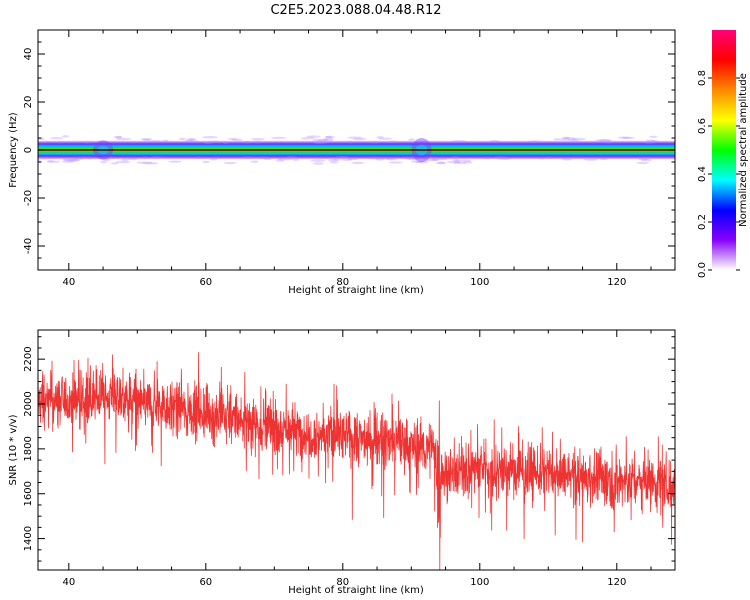  What do you see at coordinates (13, 150) in the screenshot?
I see `spectrogram-y-label: Frequency (Hz)` at bounding box center [13, 150].